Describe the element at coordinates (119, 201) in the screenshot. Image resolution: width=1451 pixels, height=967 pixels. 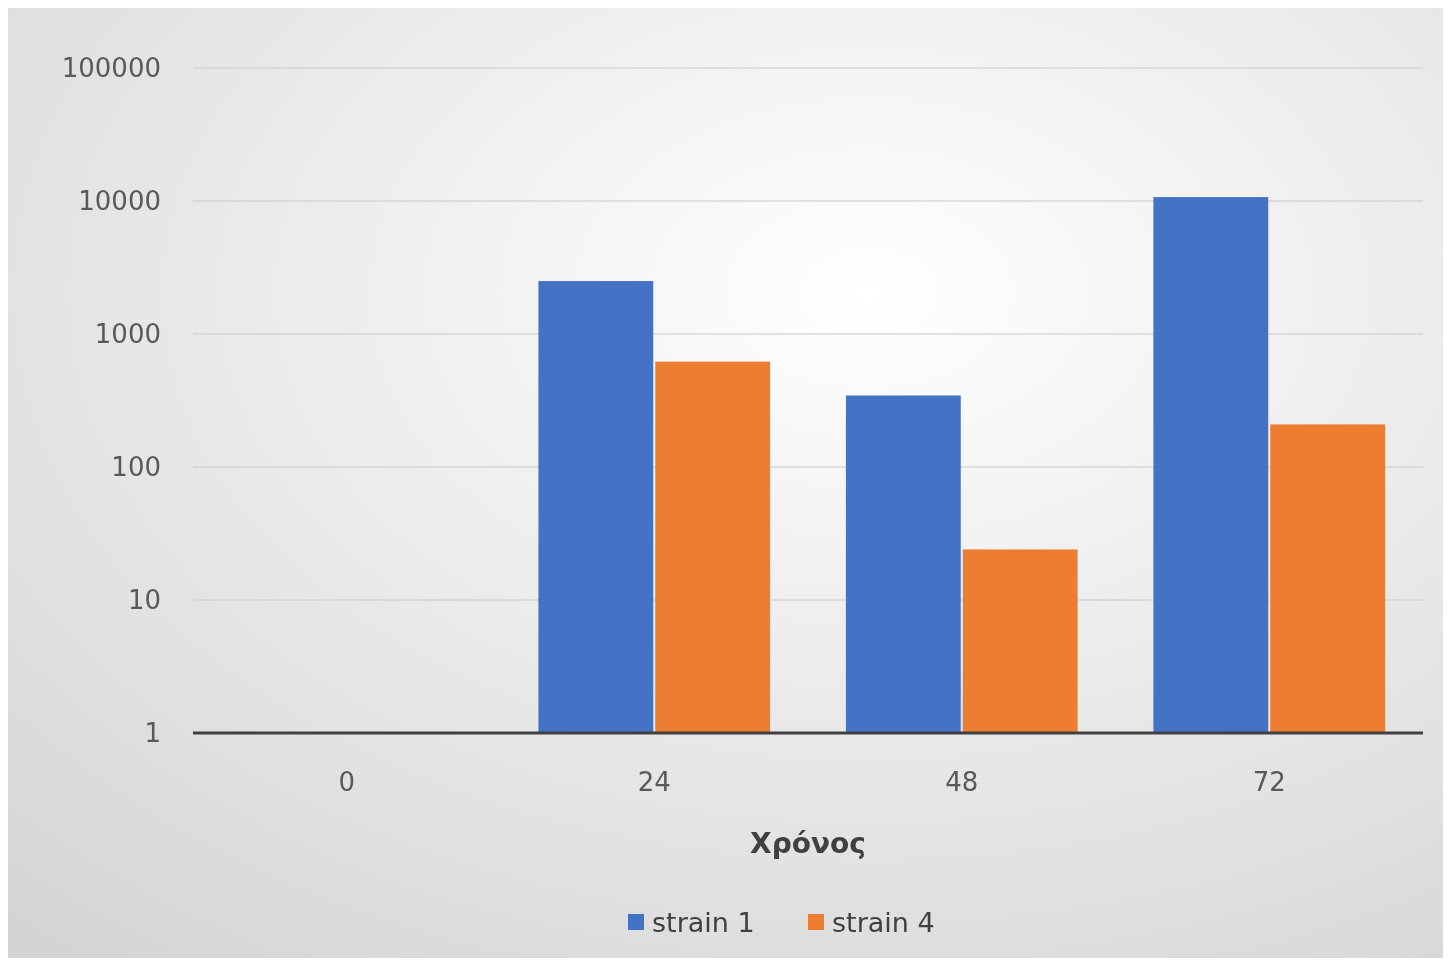
I see `y-tick-label: 10000` at that location.